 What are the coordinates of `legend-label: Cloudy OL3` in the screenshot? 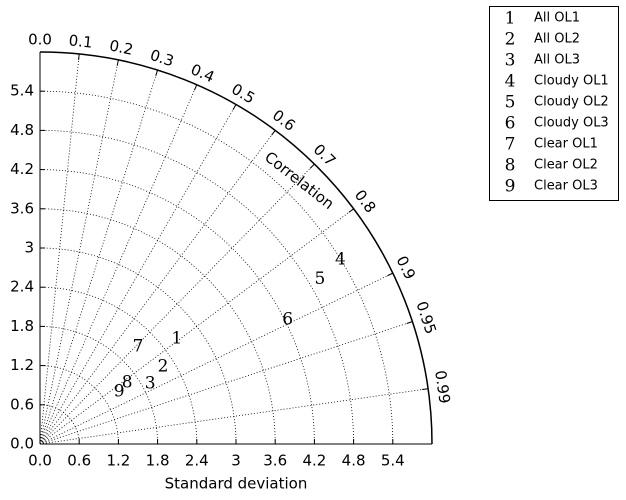 It's located at (571, 123).